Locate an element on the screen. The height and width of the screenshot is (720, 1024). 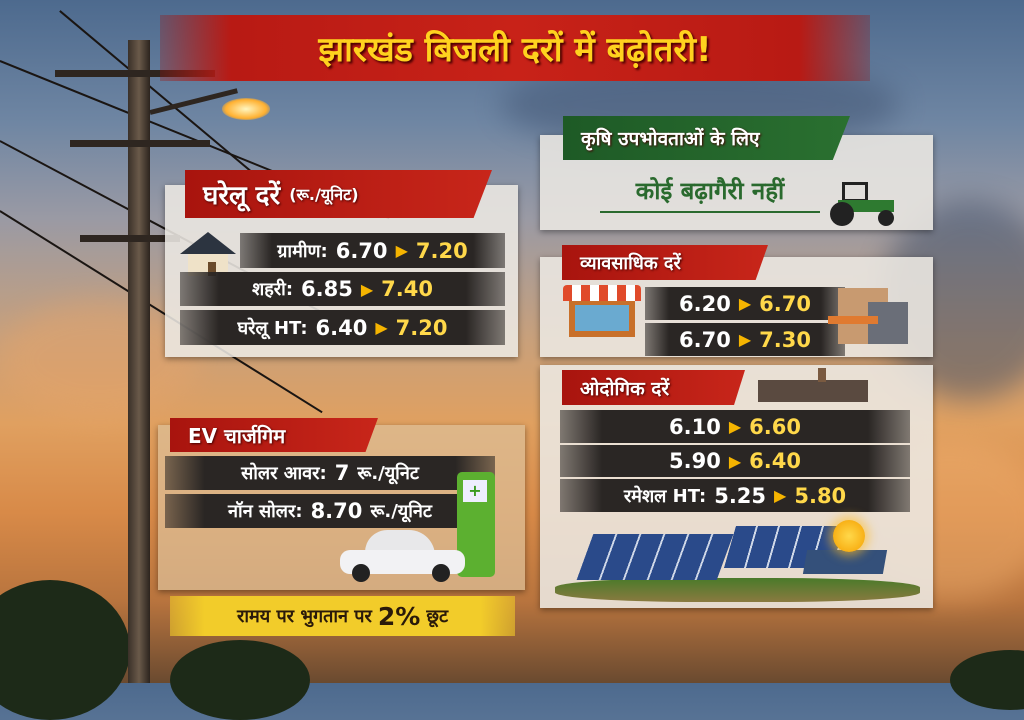
new-rate: 7.40 is located at coordinates (407, 289).